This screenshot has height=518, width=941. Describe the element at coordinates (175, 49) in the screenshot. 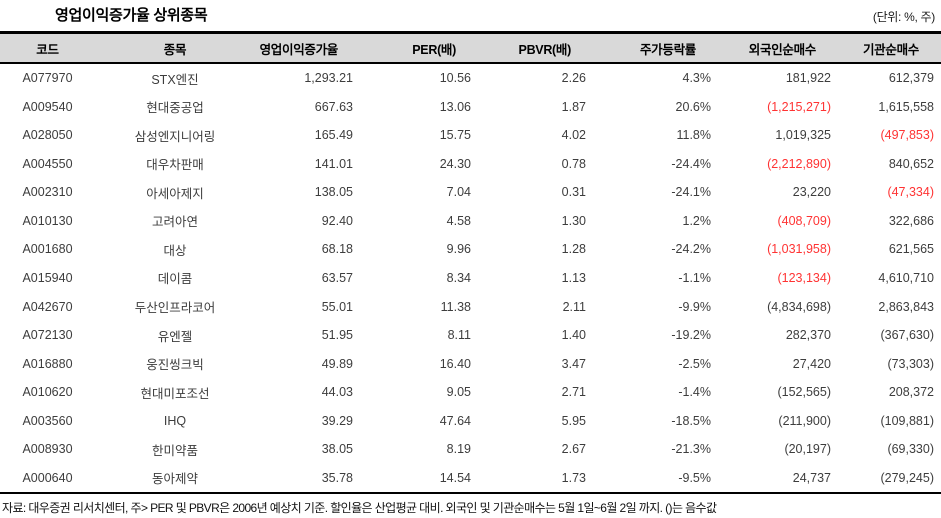

I see `col-header-stock-name: 종목` at that location.